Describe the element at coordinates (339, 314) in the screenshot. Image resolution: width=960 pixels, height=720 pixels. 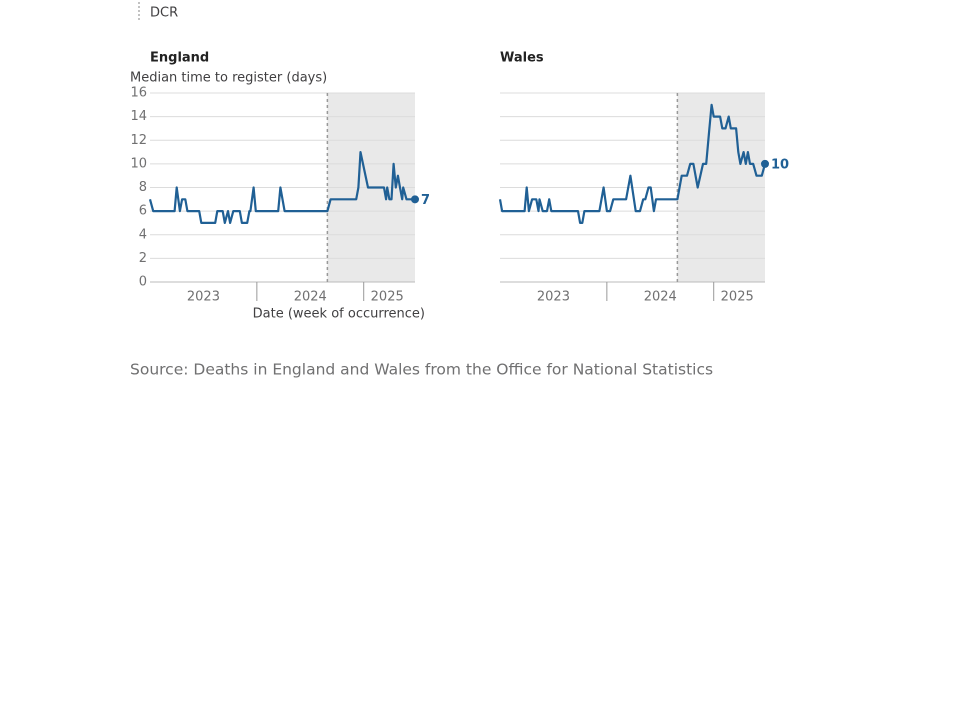
I see `x-axis-label: Date (week of occurrence)` at that location.